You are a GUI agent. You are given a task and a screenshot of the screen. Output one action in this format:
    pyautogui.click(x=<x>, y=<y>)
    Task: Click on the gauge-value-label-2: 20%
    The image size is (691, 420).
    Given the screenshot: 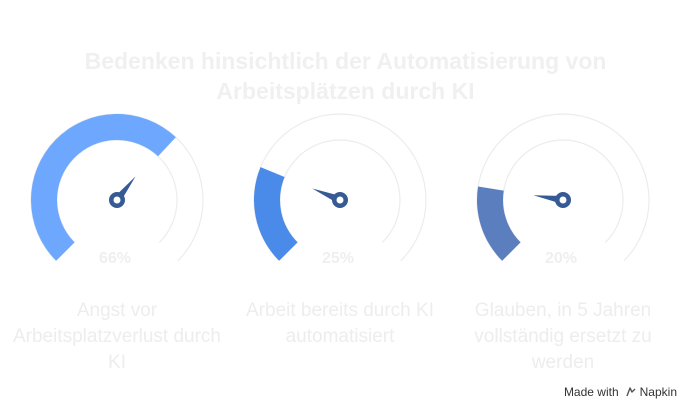 What is the action you would take?
    pyautogui.click(x=561, y=258)
    